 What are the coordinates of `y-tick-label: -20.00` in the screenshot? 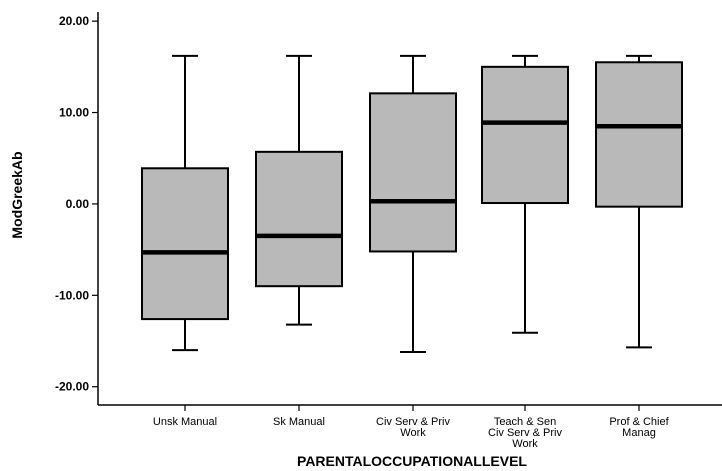 It's located at (72, 387).